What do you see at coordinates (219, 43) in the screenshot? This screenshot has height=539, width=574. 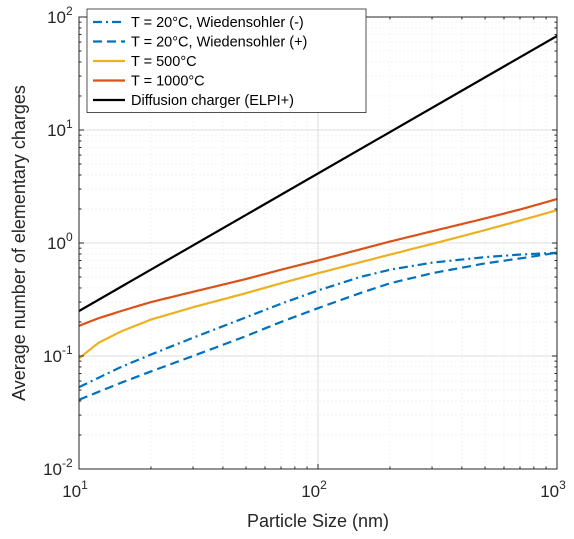 I see `legend-label: T = 20°C, Wiedensohler (+)` at bounding box center [219, 43].